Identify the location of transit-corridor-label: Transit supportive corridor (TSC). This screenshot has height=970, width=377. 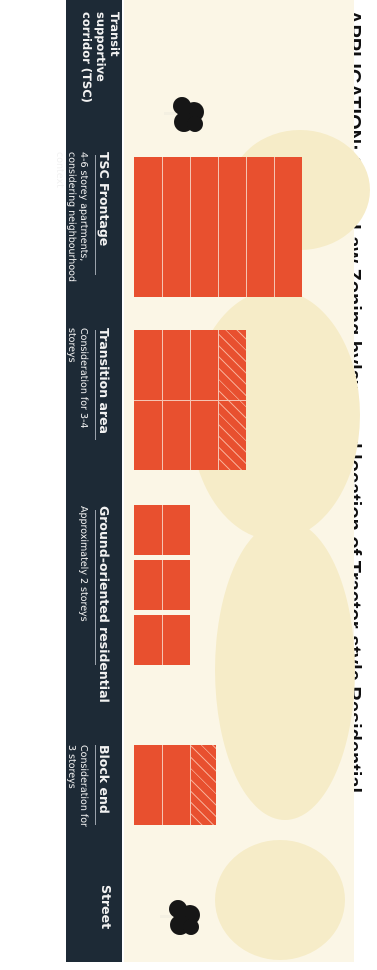
(101, 57).